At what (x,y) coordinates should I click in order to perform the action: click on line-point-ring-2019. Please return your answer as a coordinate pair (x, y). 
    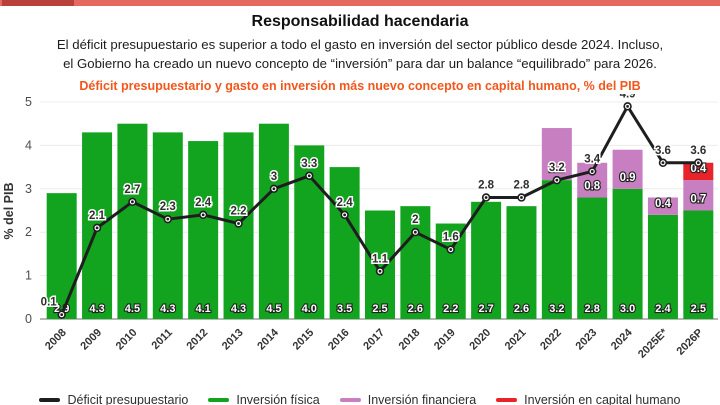
    Looking at the image, I should click on (451, 249).